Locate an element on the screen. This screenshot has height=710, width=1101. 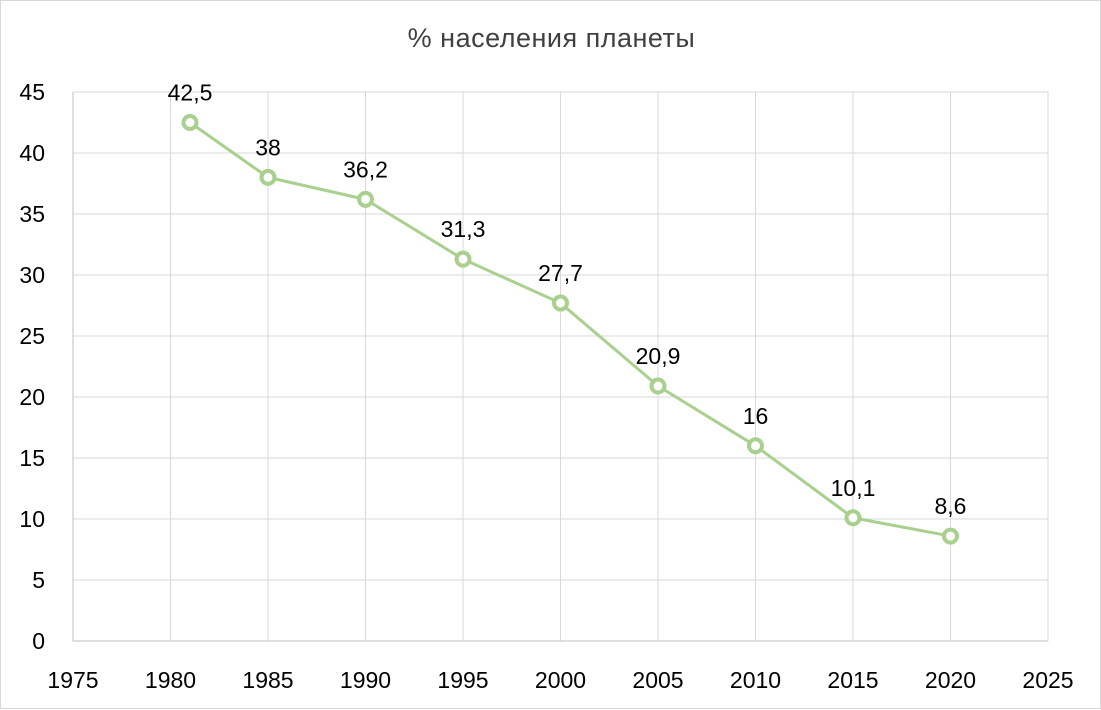
y-tick-label: 30 is located at coordinates (32, 275).